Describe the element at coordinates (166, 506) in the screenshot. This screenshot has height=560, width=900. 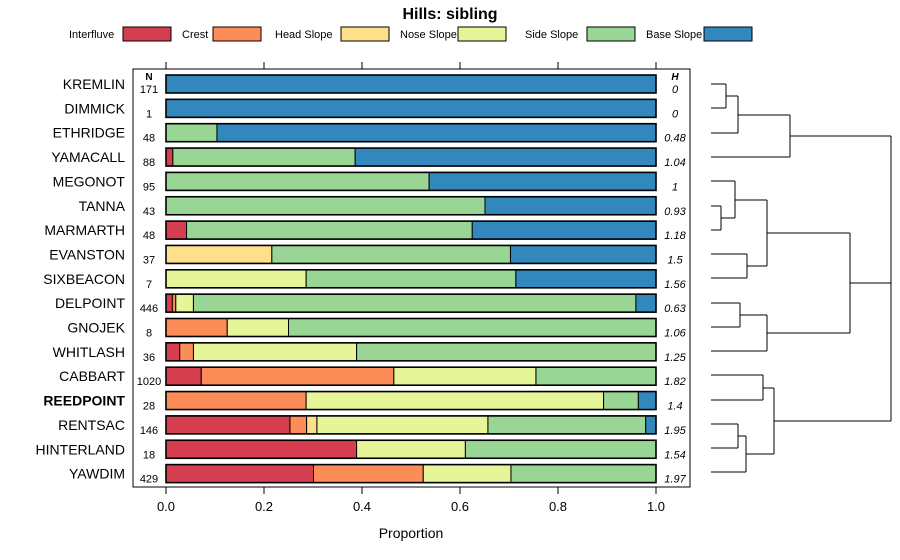
I see `x-tick-label: 0.0` at that location.